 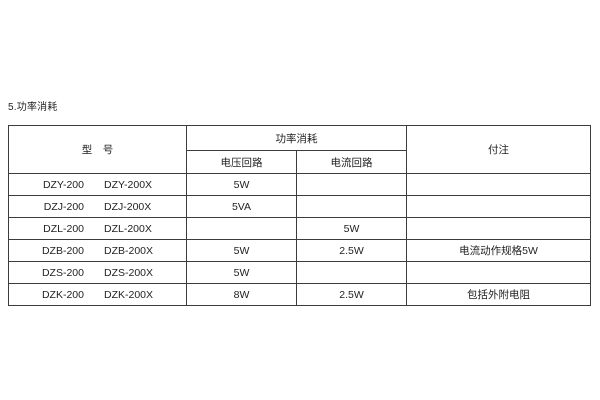 I want to click on cell-current: 5W, so click(x=351, y=228).